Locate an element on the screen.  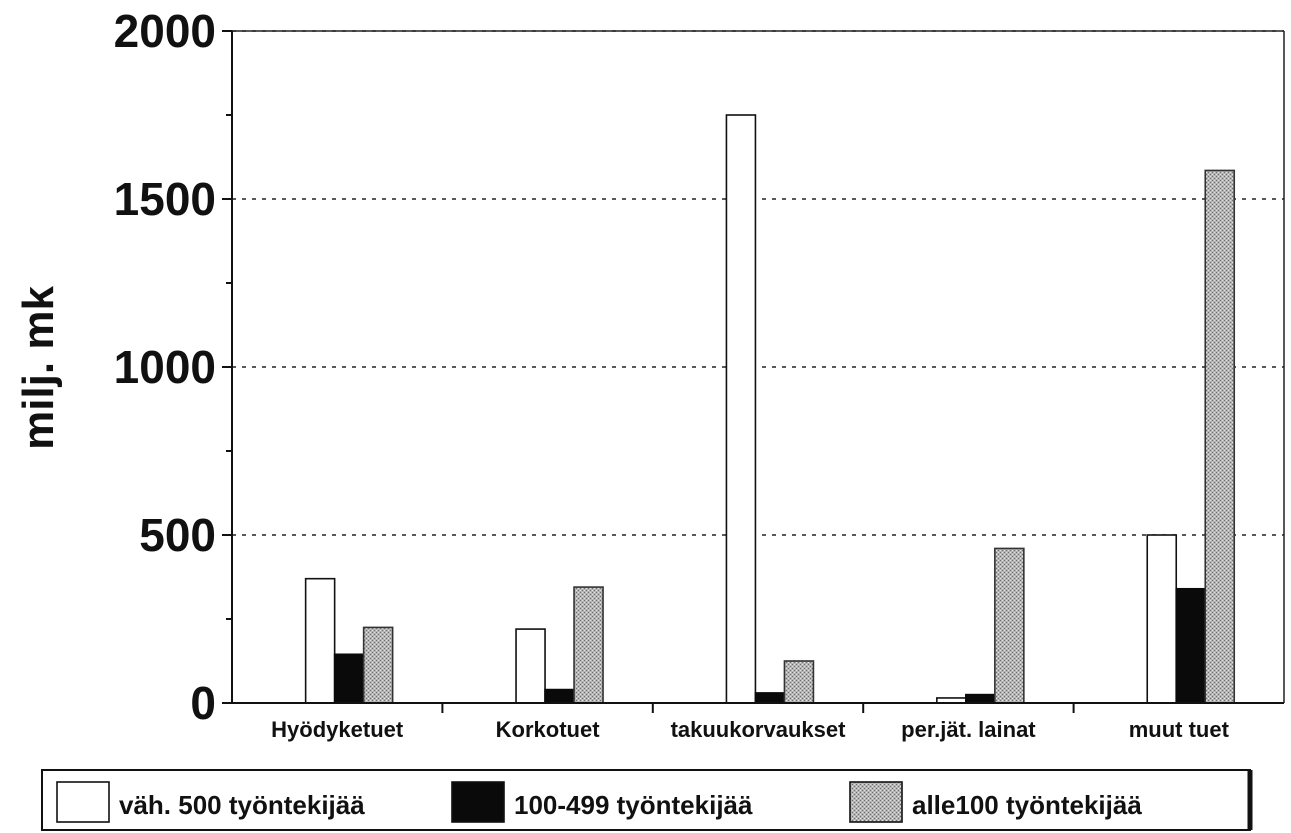
legend-label: alle100 työntekijää is located at coordinates (1027, 805).